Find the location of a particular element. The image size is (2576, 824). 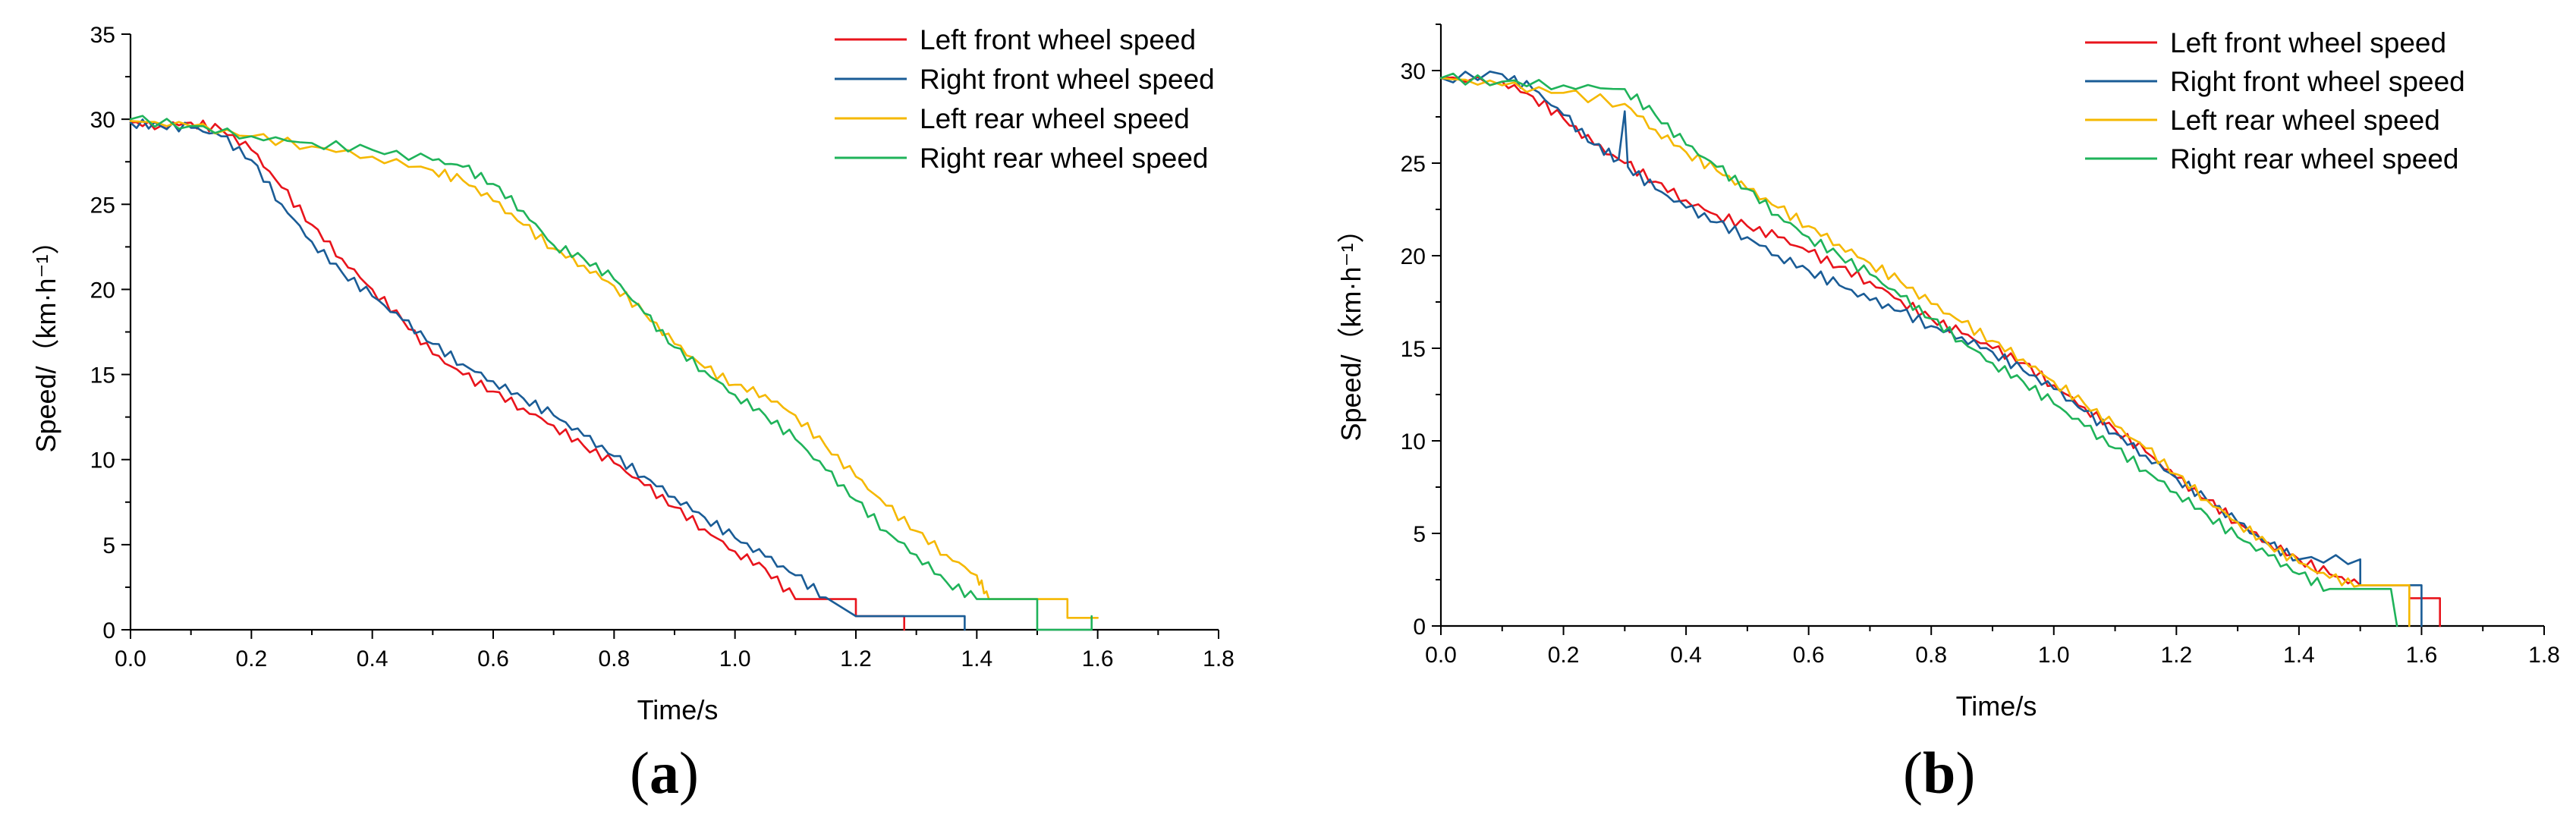

x-tick-label-b: 0.8 is located at coordinates (1931, 655).